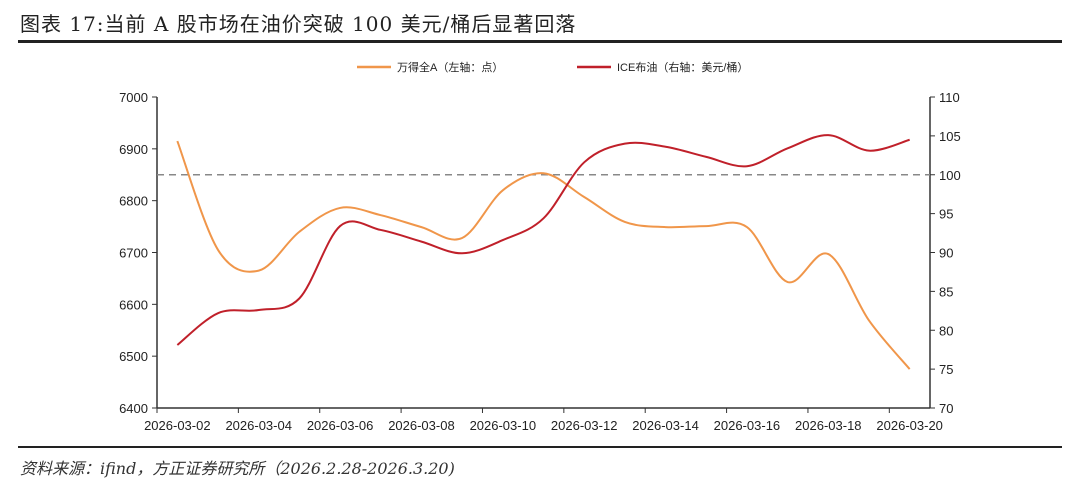 The height and width of the screenshot is (489, 1080). What do you see at coordinates (682, 67) in the screenshot?
I see `legend-label: ICE布油（右轴：美元/桶）` at bounding box center [682, 67].